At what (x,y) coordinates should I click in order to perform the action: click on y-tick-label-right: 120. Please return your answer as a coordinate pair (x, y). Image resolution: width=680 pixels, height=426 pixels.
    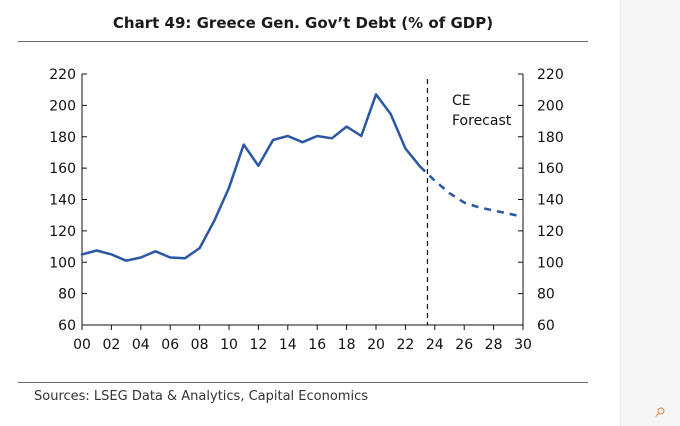
    Looking at the image, I should click on (550, 232).